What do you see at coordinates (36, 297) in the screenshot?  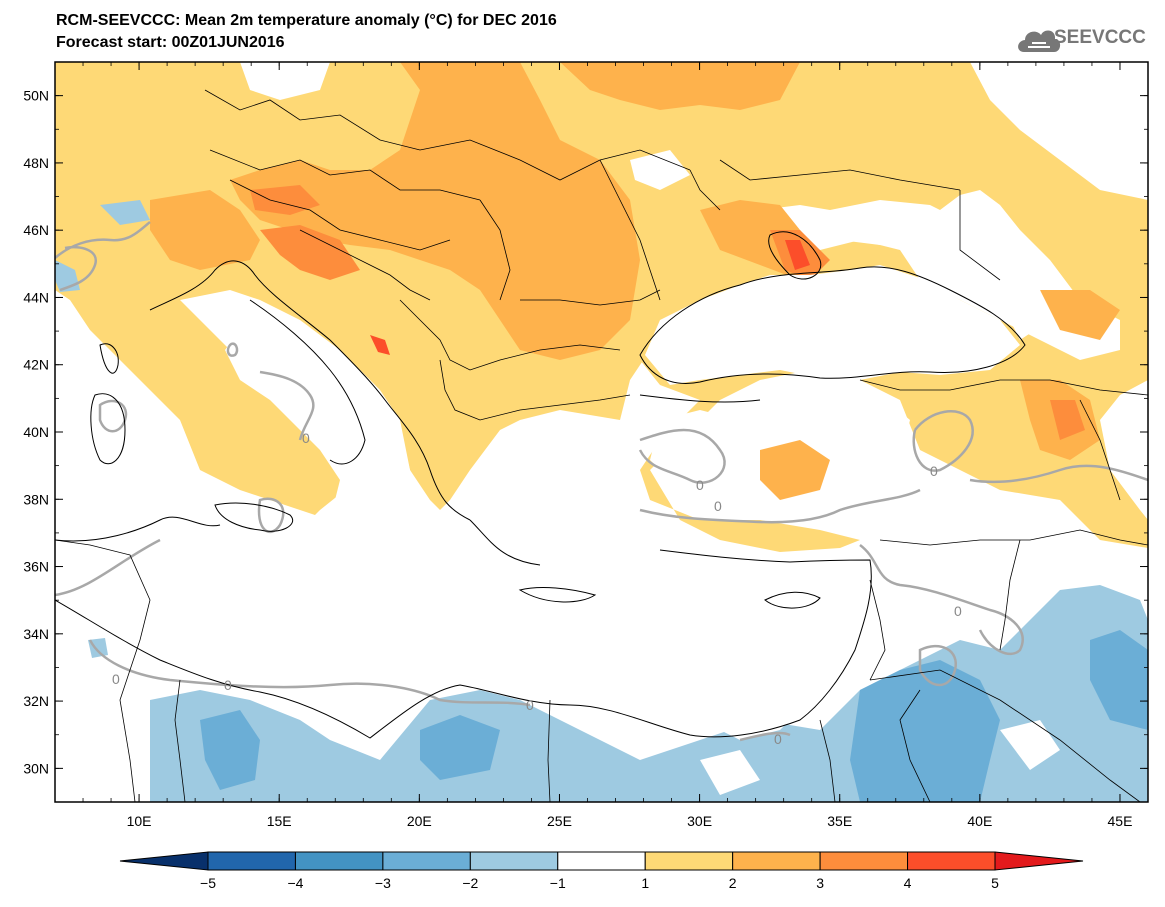 I see `lat-tick-label: 44N` at bounding box center [36, 297].